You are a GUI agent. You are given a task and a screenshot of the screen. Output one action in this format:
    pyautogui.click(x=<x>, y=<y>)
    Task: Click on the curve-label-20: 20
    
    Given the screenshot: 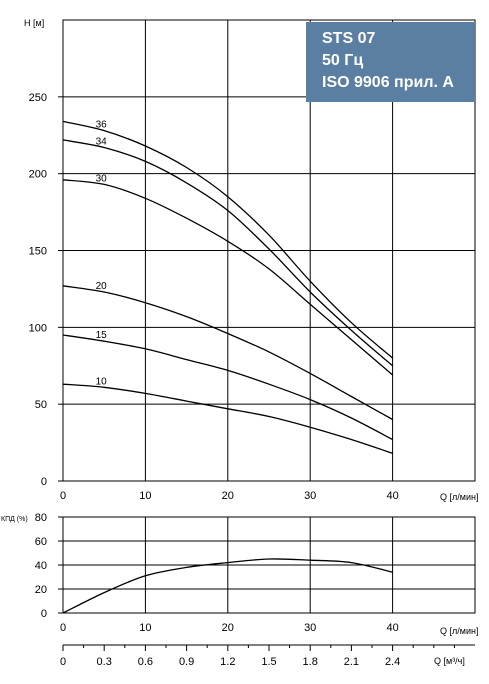 What is the action you would take?
    pyautogui.click(x=102, y=286)
    